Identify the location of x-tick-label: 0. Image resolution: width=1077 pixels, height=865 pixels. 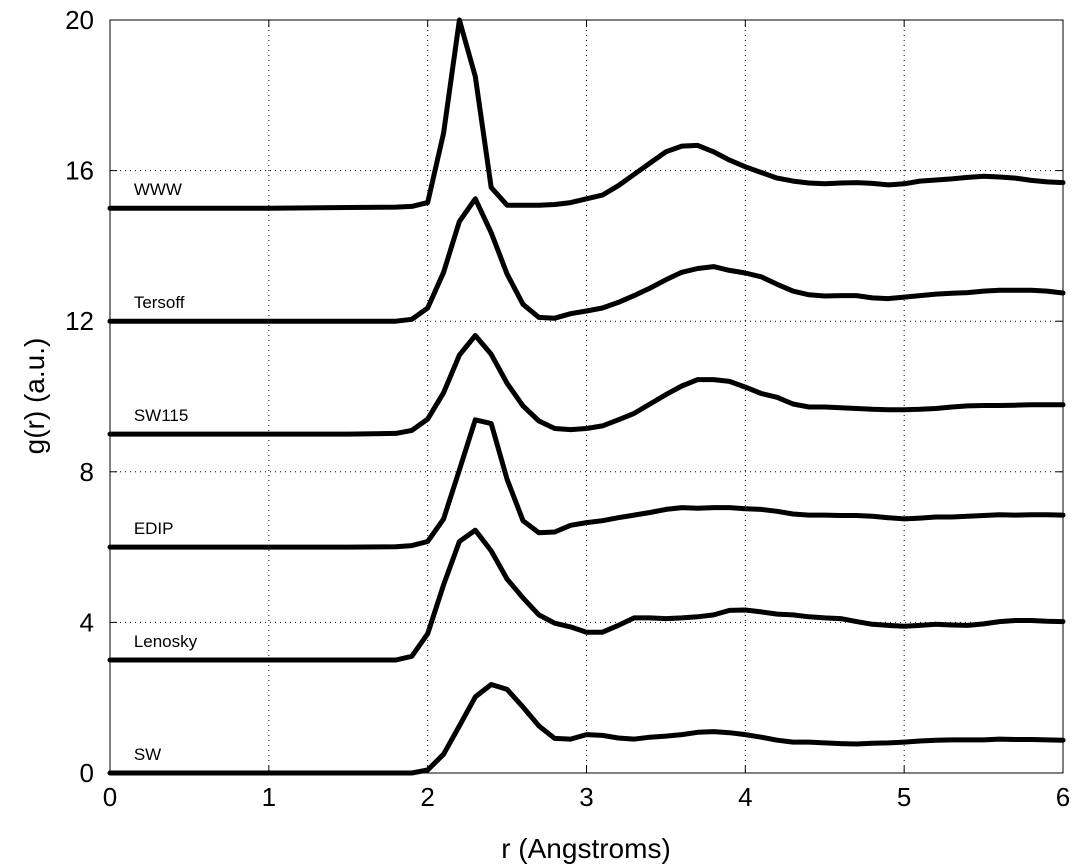
(110, 797).